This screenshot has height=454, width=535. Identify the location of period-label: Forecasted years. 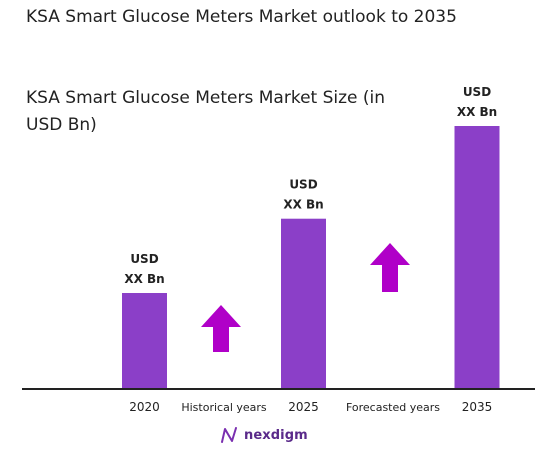
(393, 407).